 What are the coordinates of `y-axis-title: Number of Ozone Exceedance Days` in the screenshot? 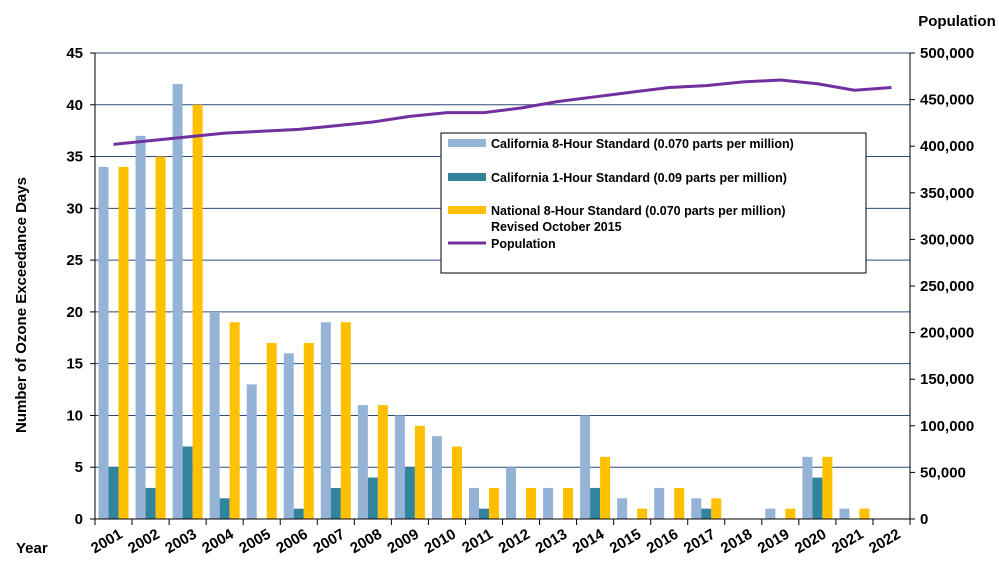 It's located at (21, 305).